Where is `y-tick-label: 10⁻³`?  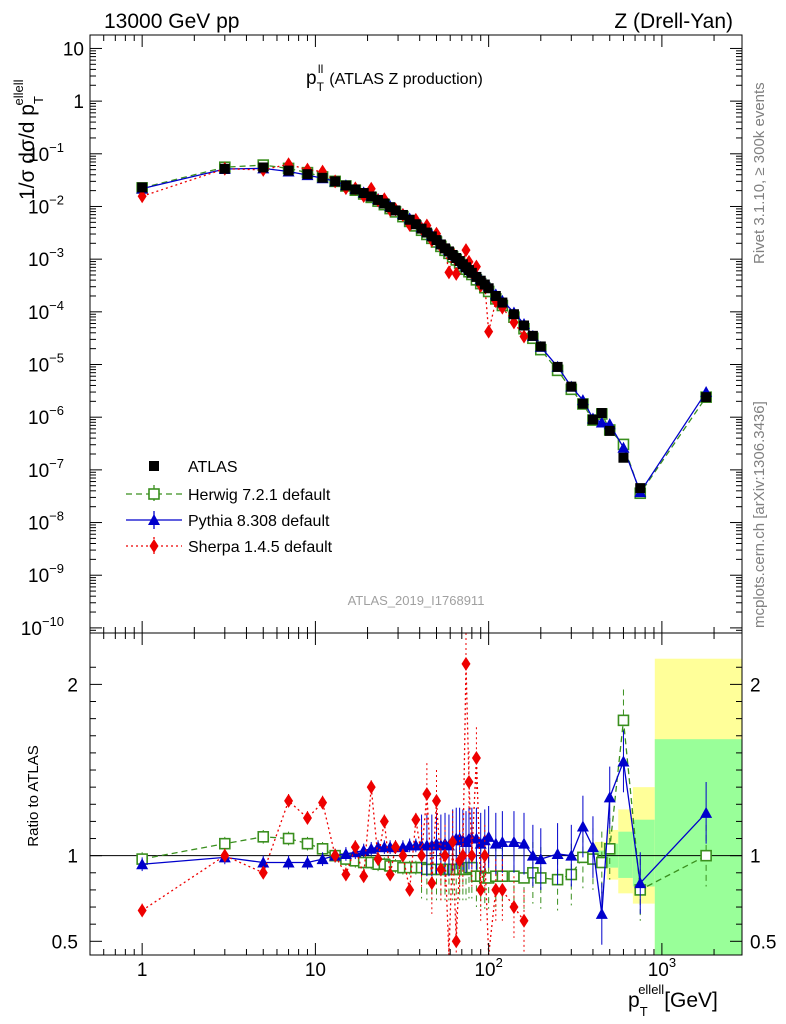
y-tick-label: 10⁻³ is located at coordinates (46, 258).